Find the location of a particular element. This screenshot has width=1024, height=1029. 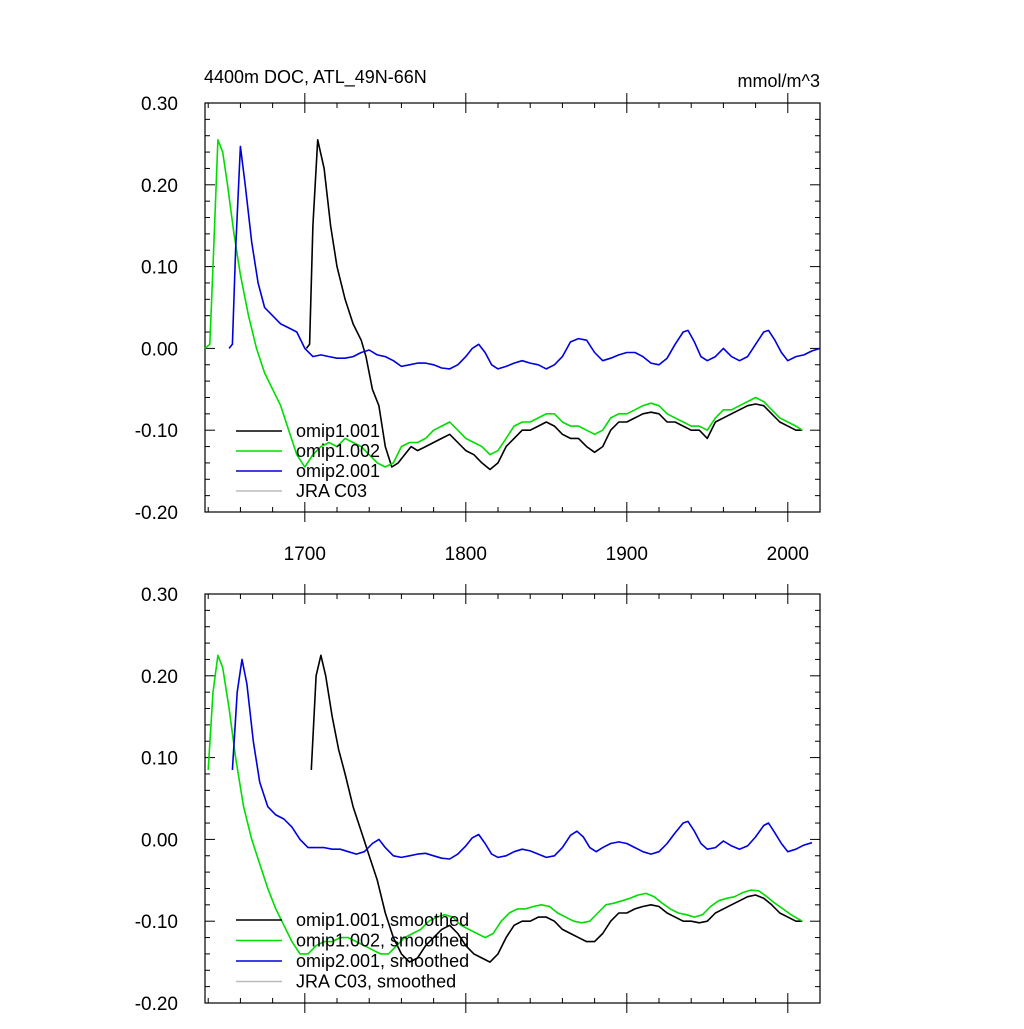

series-line-omip1-001-smoothed is located at coordinates (556, 808).